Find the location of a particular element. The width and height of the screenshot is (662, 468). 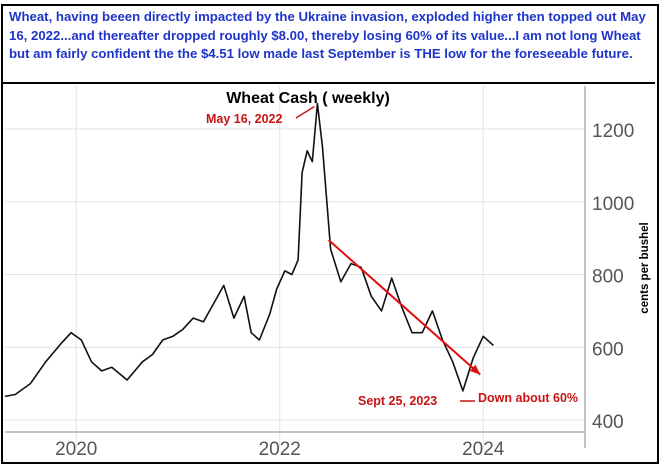

annotation-pointer-peak is located at coordinates (305, 112).